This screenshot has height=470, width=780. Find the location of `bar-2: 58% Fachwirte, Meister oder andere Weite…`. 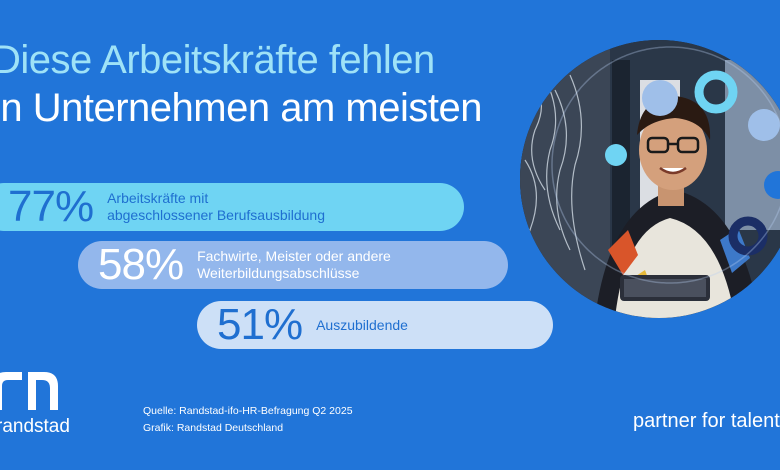

bar-2: 58% Fachwirte, Meister oder andere Weite… is located at coordinates (293, 265).